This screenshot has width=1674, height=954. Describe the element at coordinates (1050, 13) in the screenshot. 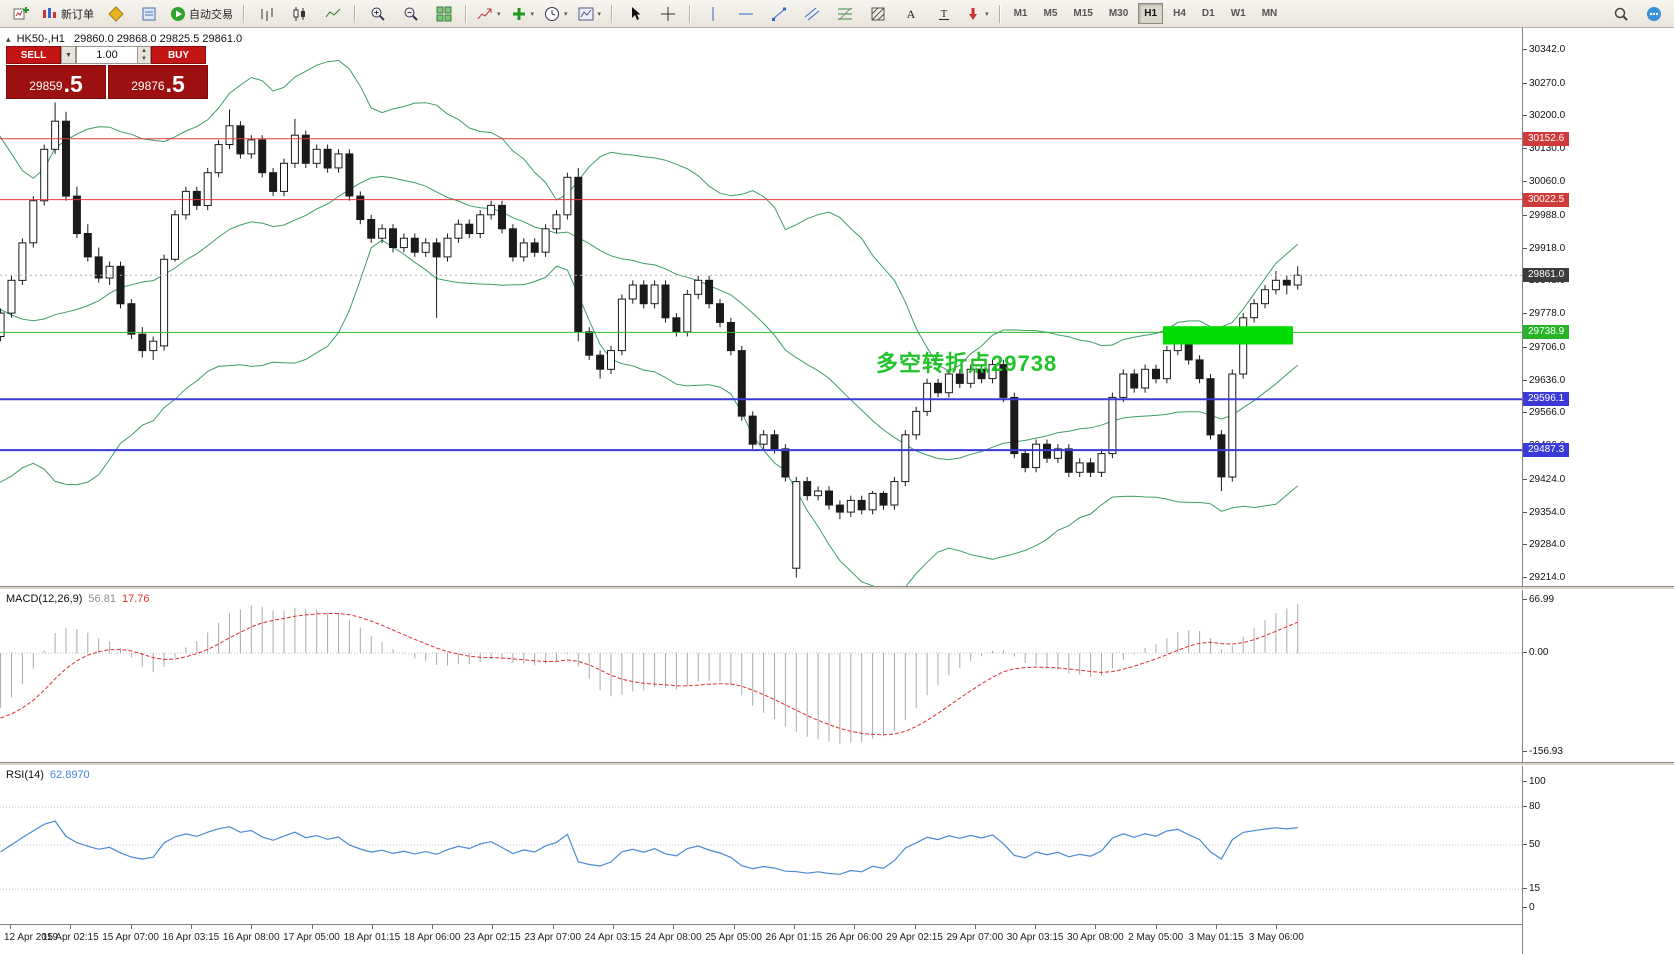

I see `timeframe-m5-button: M5` at that location.